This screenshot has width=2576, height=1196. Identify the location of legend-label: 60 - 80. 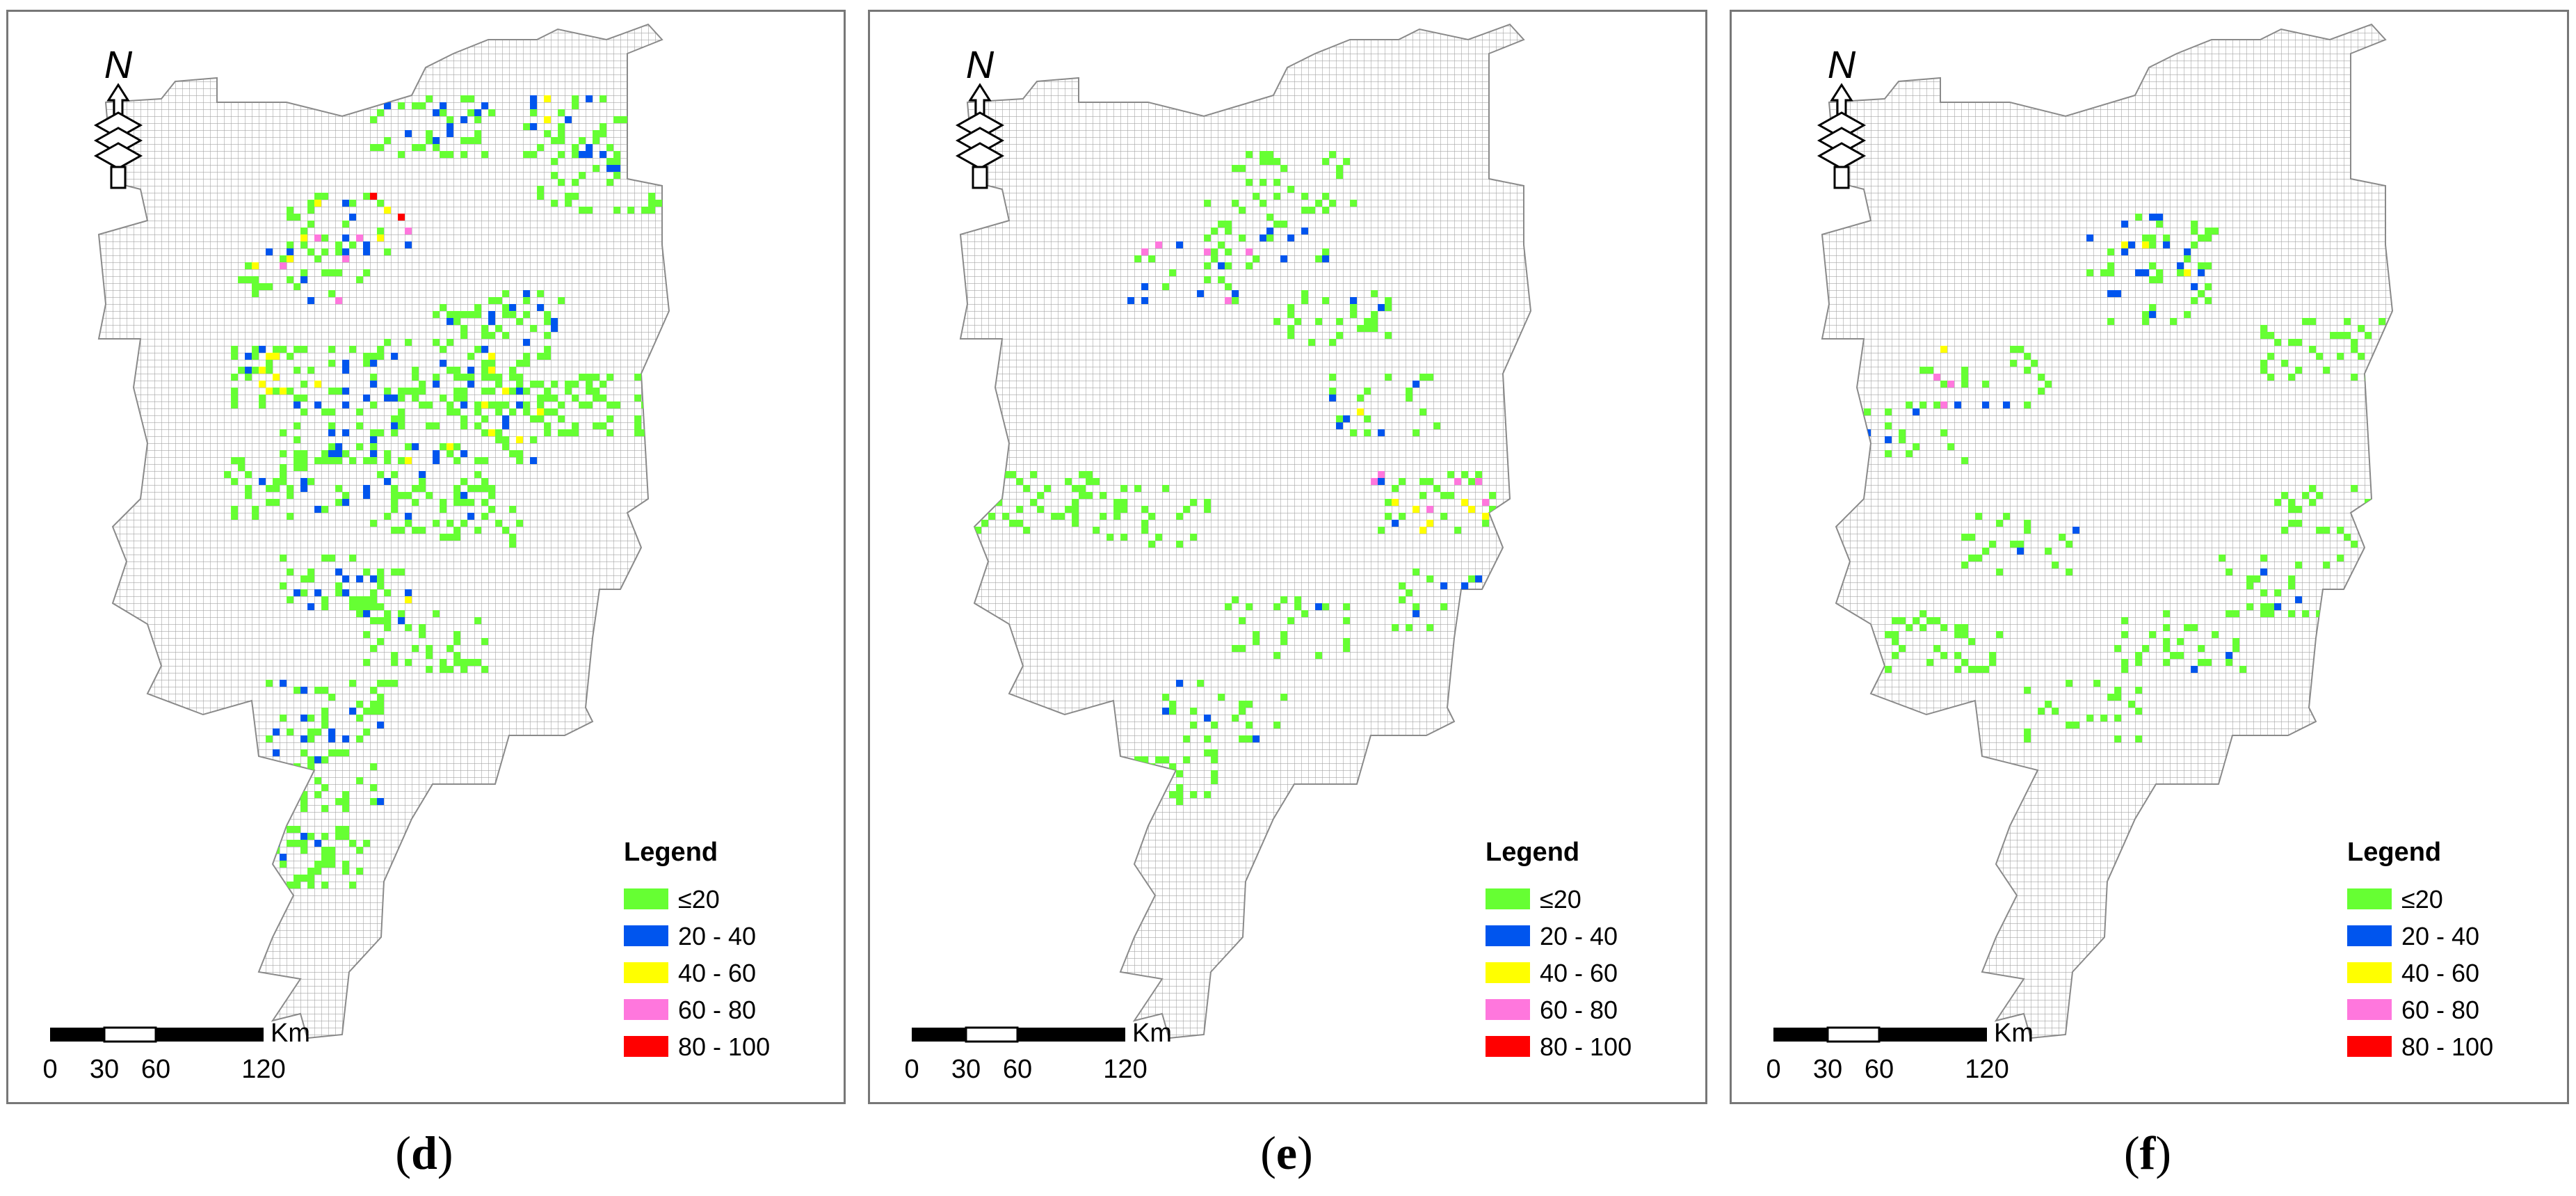
(2440, 1010).